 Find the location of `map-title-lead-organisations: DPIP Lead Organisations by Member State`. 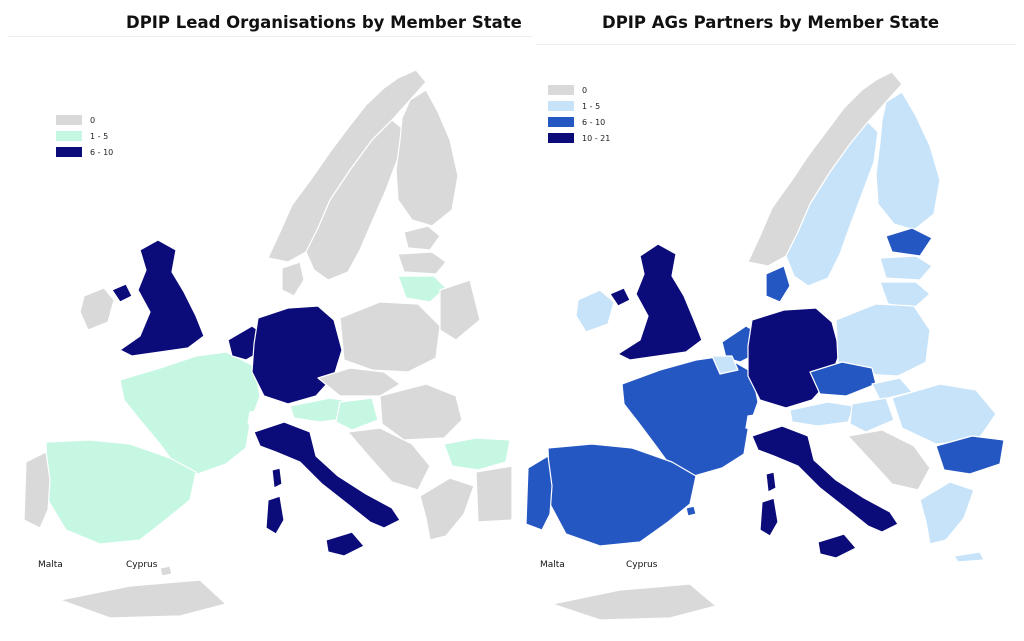

map-title-lead-organisations: DPIP Lead Organisations by Member State is located at coordinates (324, 22).